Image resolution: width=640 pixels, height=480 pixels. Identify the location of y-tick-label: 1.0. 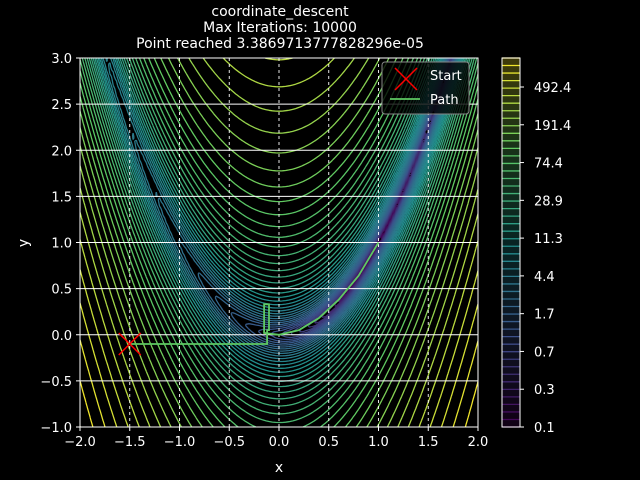
(61, 244).